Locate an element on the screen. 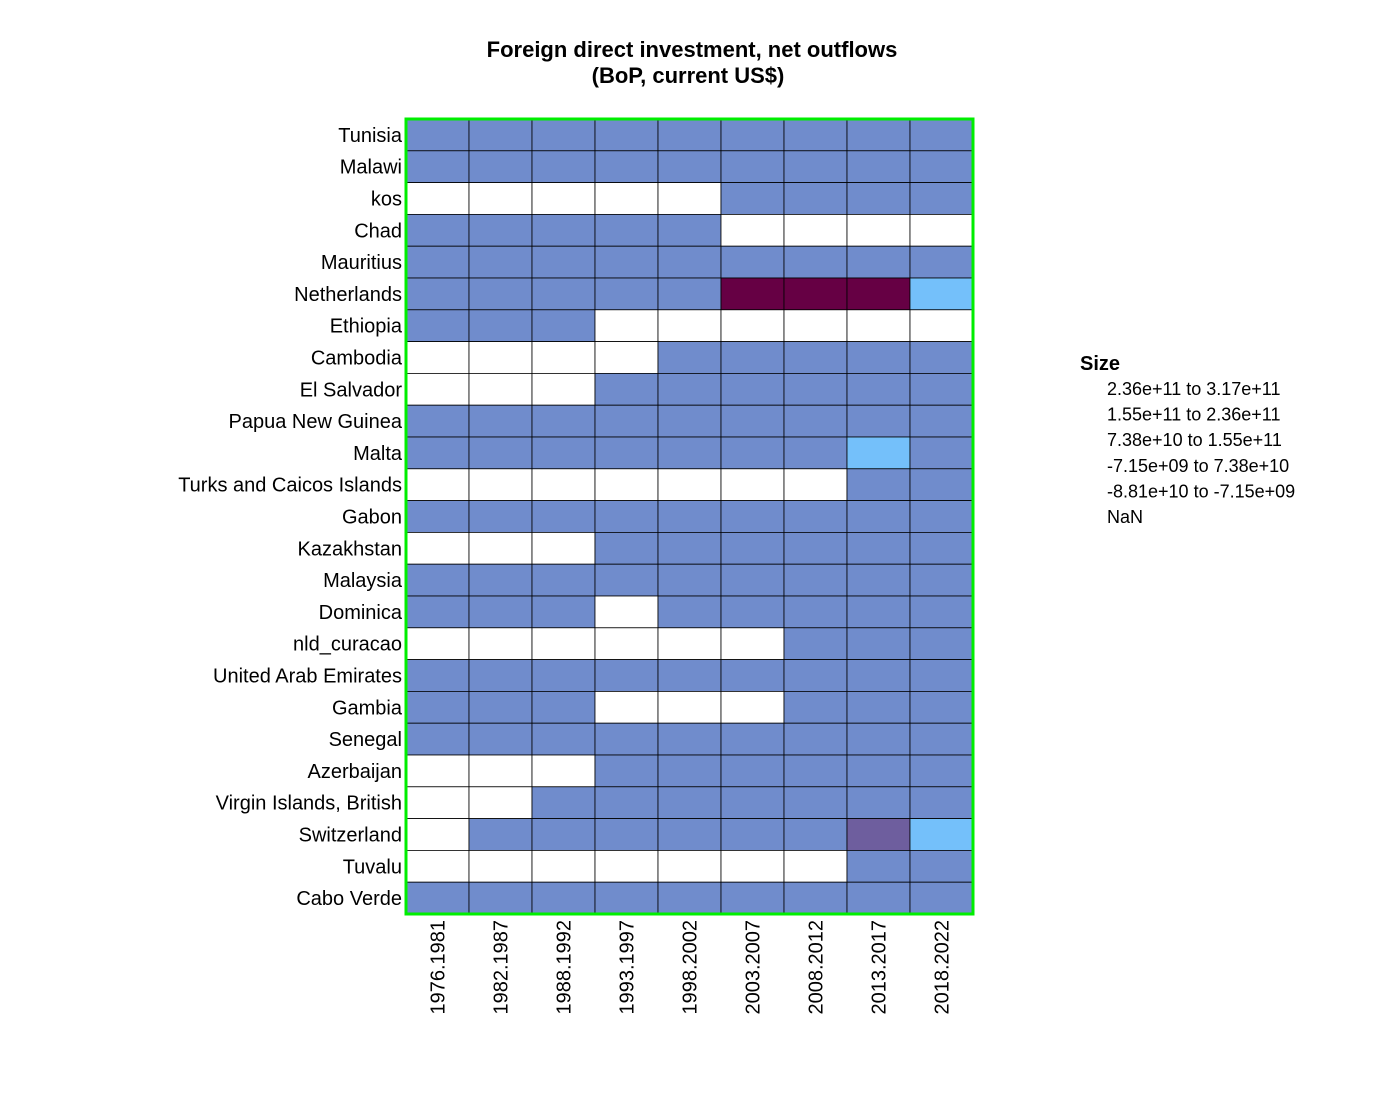 Image resolution: width=1400 pixels, height=1100 pixels. row-label: Senegal is located at coordinates (365, 740).